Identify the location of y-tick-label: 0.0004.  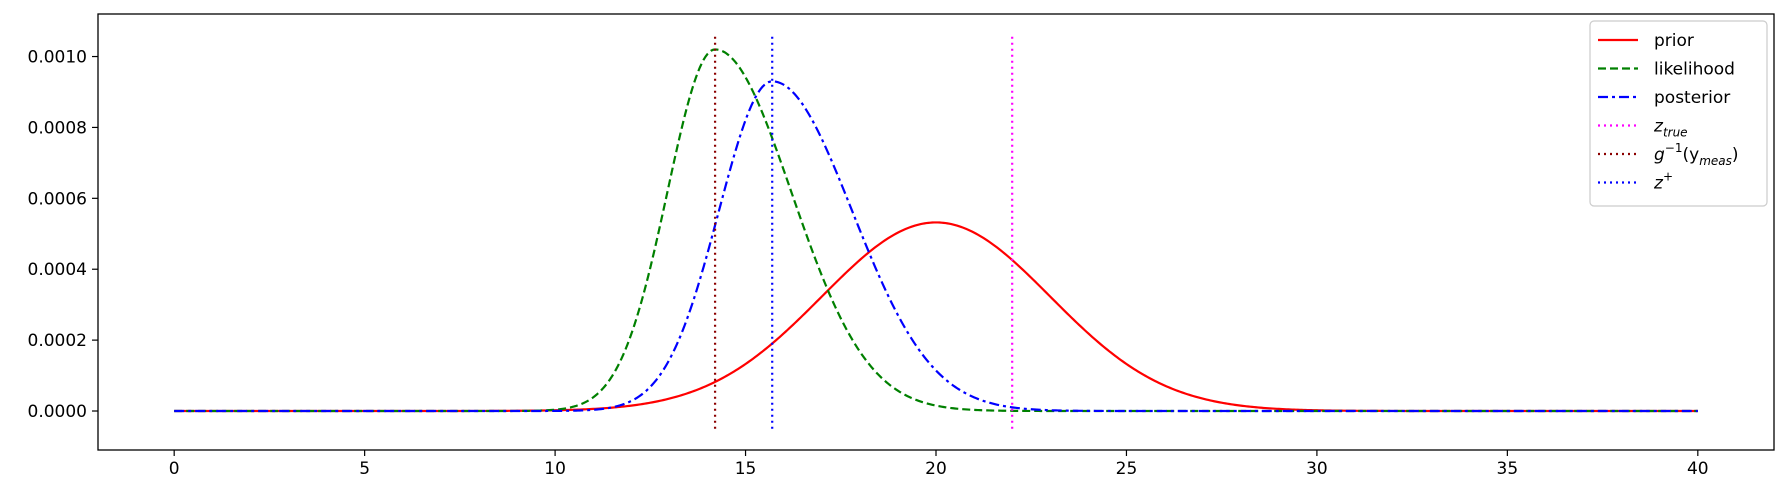
(57, 270).